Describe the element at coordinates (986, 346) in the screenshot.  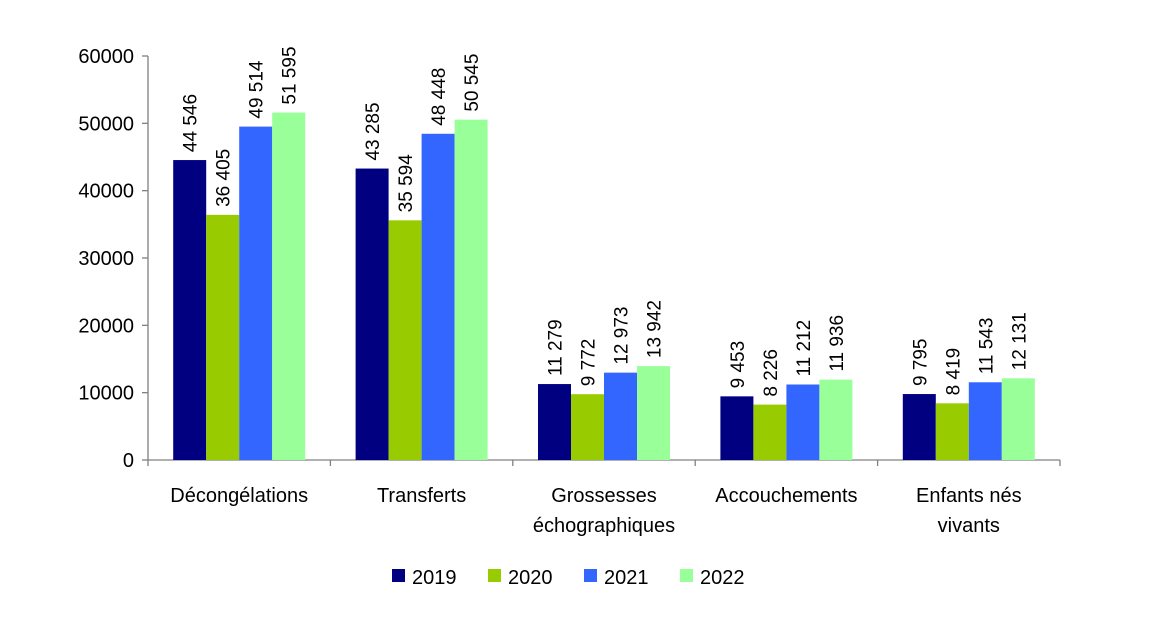
I see `data-label: 11 543` at that location.